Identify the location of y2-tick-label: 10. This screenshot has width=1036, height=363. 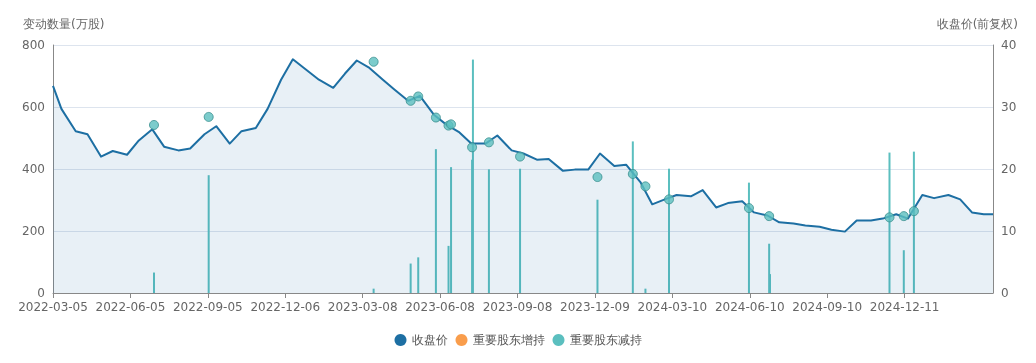
(1009, 231).